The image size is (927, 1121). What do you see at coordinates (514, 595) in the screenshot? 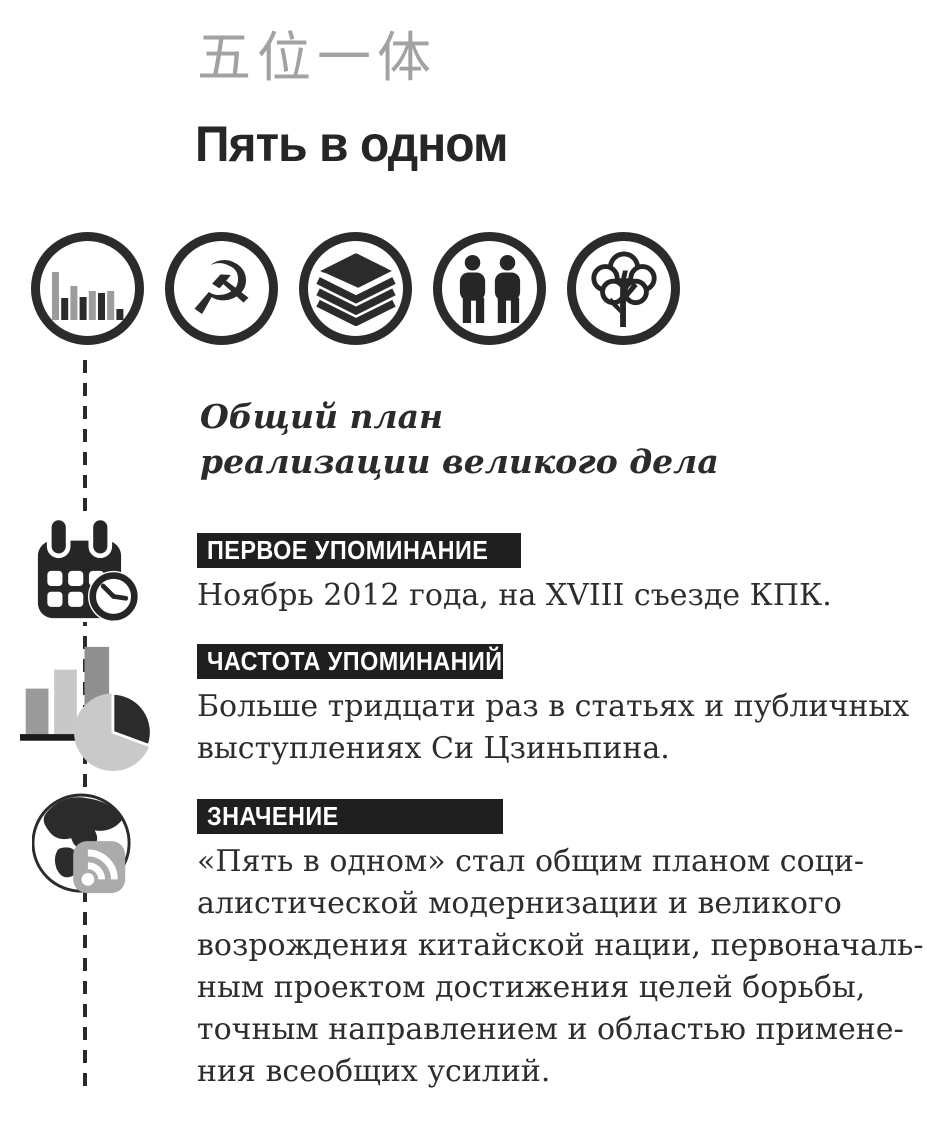
I see `section-body: Ноябрь 2012 года, на XVIII съезде КПК.` at bounding box center [514, 595].